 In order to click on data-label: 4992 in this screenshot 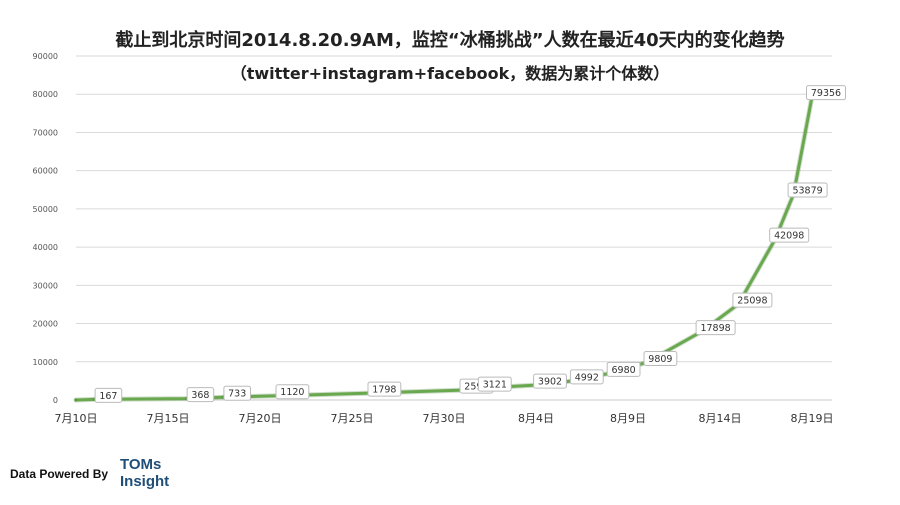, I will do `click(587, 377)`.